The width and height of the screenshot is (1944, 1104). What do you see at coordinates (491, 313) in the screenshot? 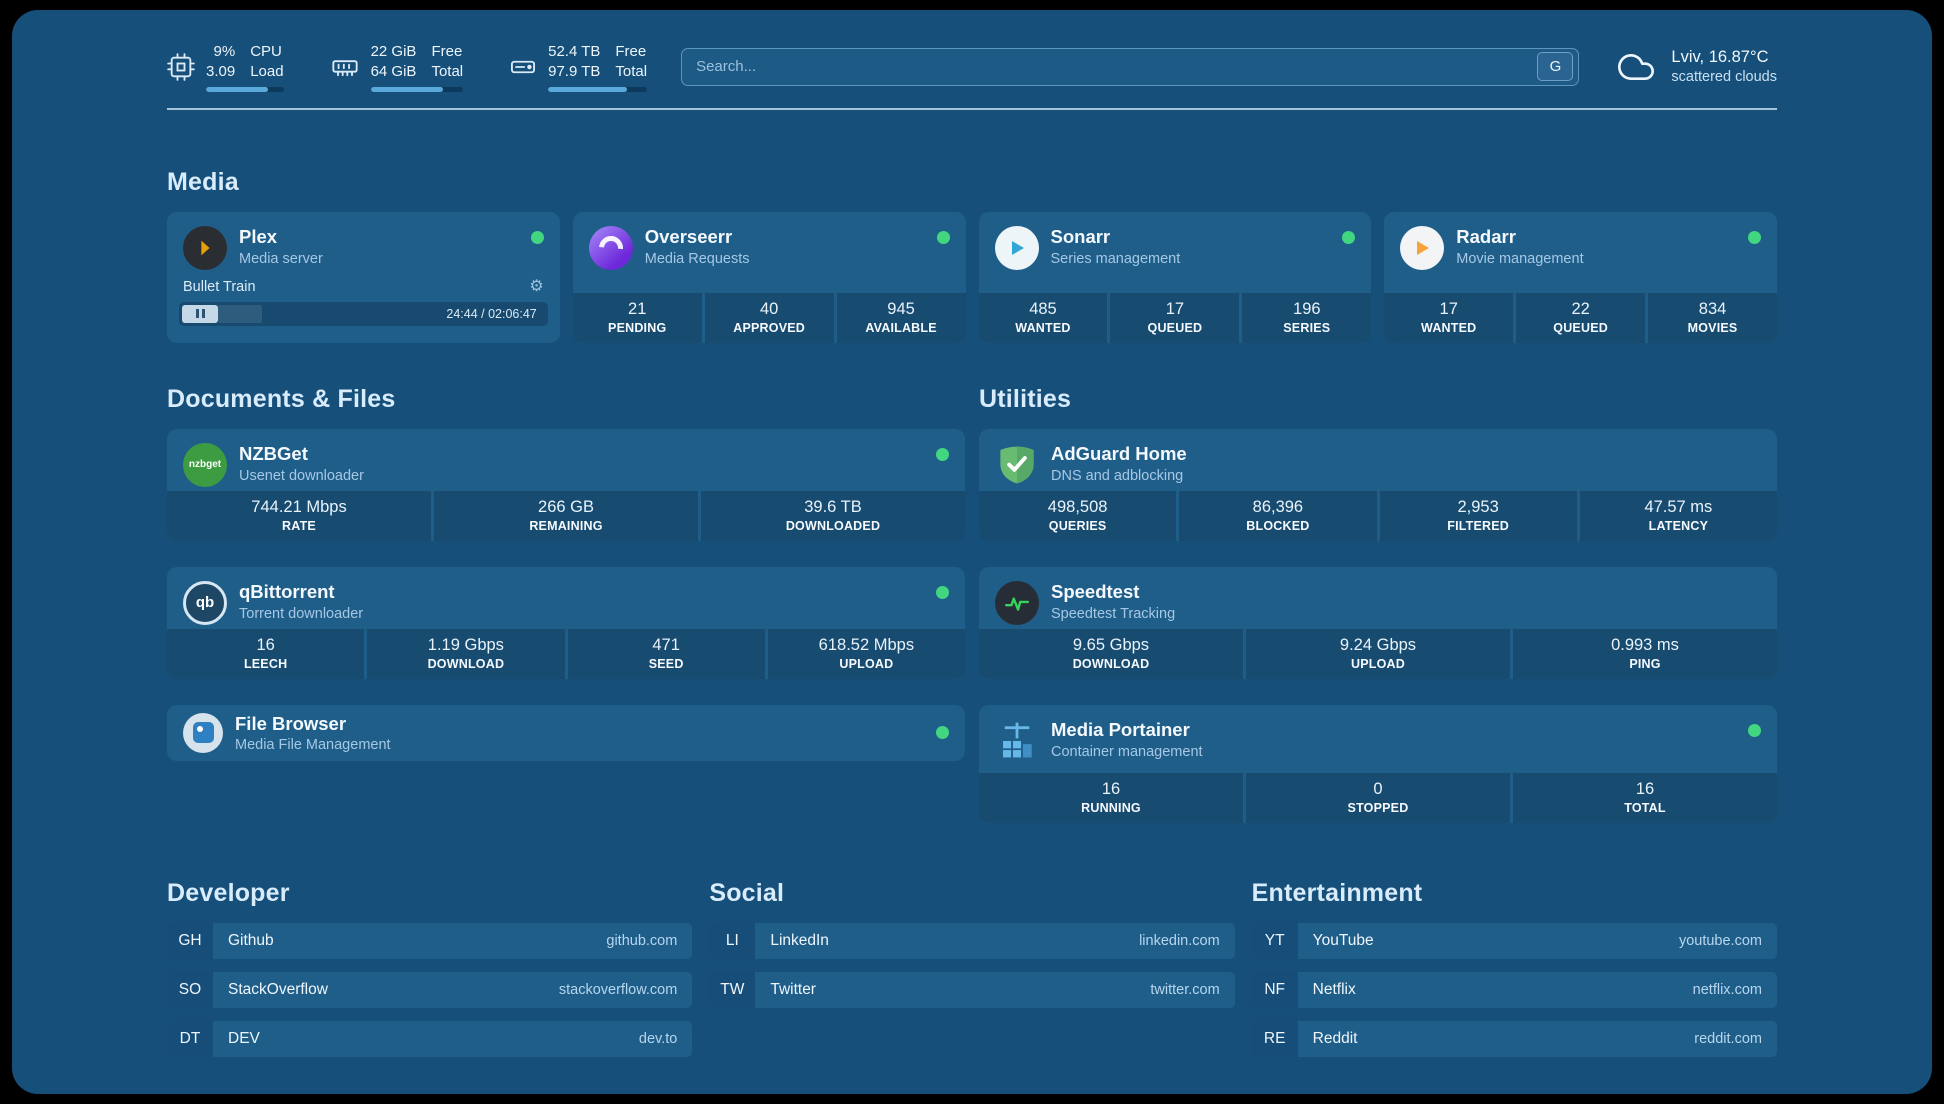
I see `playback-time: 24:44 / 02:06:47` at bounding box center [491, 313].